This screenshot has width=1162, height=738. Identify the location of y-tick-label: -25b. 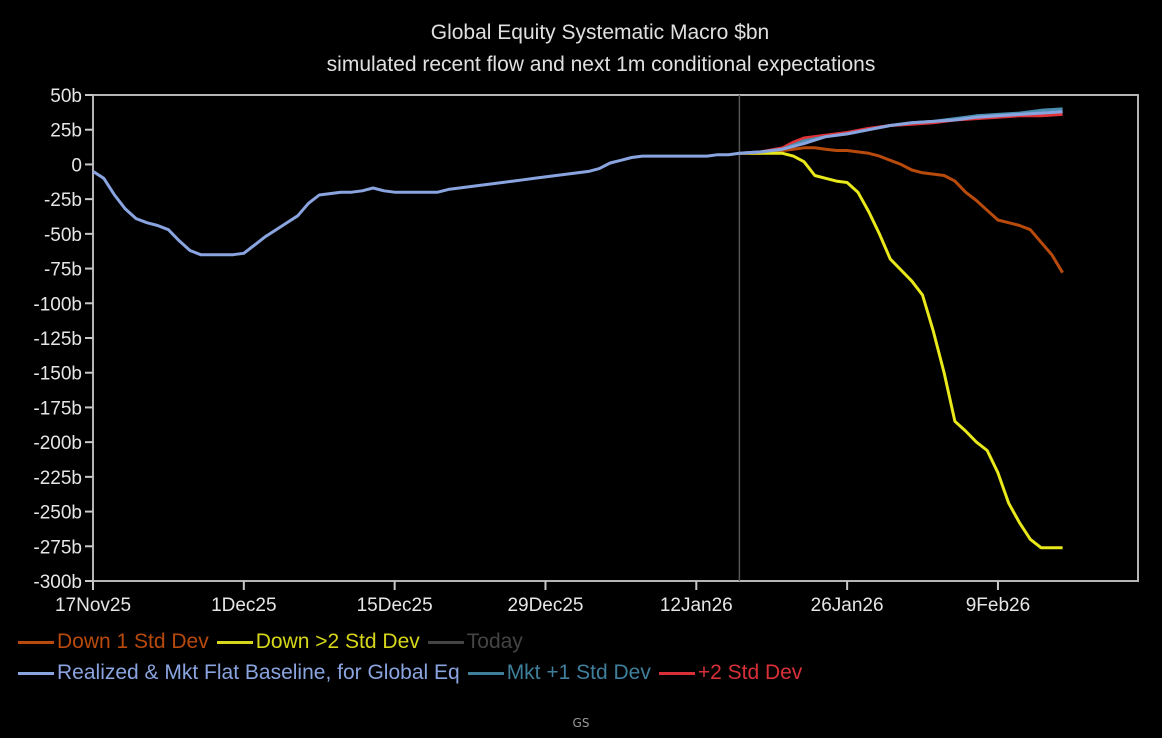
(63, 200).